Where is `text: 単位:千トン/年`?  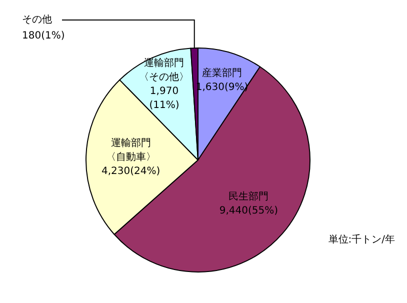
text: 単位:千トン/年 is located at coordinates (362, 240).